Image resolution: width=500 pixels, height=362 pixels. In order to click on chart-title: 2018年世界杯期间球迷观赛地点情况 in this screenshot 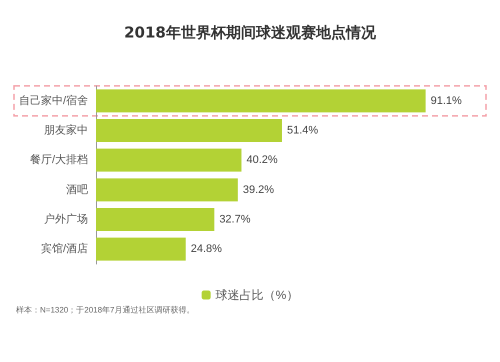, I will do `click(250, 33)`.